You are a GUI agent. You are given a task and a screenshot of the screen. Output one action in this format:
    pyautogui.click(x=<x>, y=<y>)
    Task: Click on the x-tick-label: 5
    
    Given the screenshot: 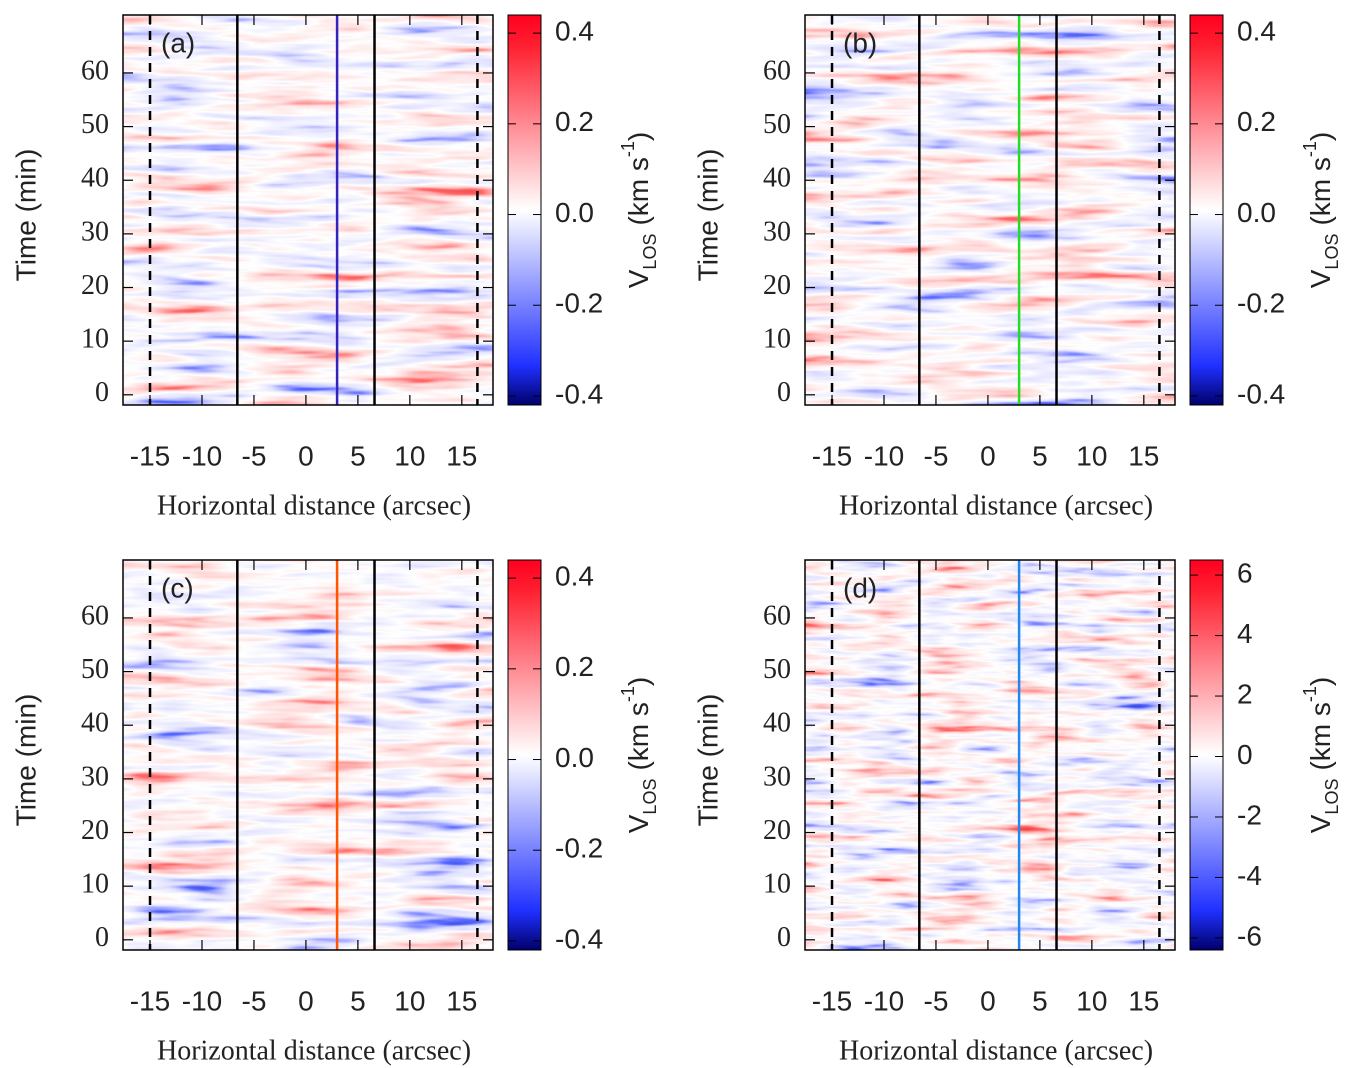 What is the action you would take?
    pyautogui.click(x=358, y=1000)
    